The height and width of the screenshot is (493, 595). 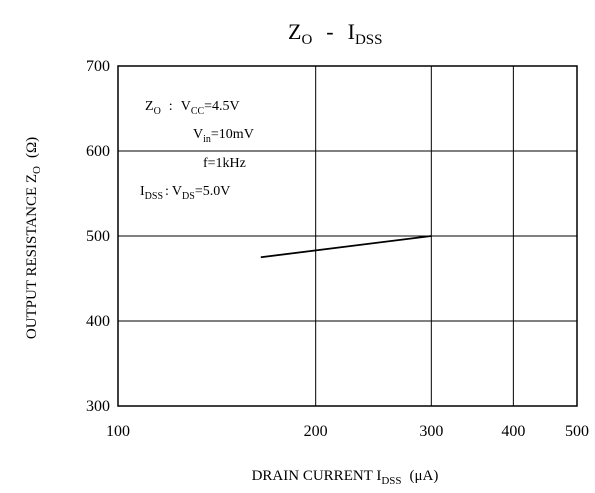 What do you see at coordinates (369, 40) in the screenshot?
I see `title-secondary-sub: DSS` at bounding box center [369, 40].